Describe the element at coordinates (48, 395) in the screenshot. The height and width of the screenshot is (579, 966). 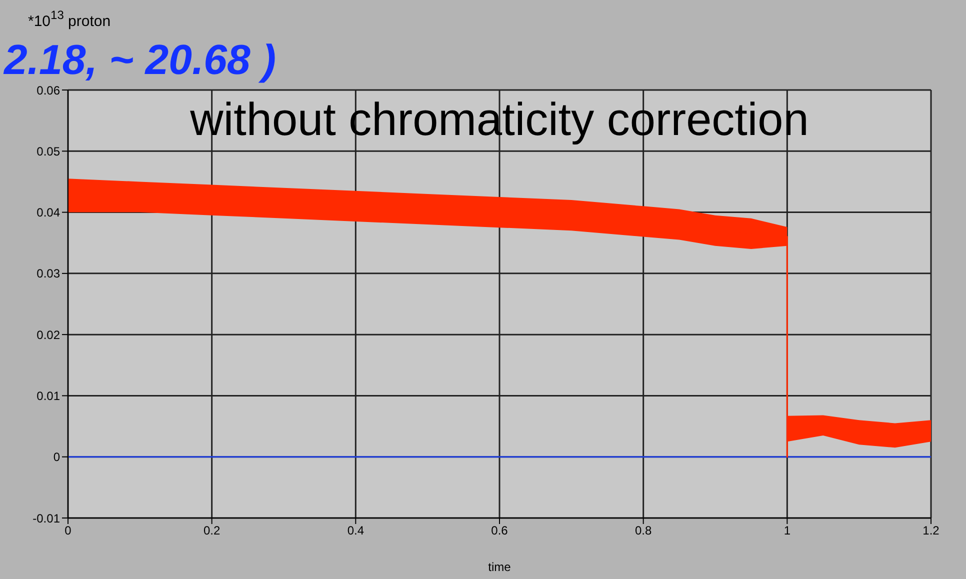
I see `y-tick-label: 0.01` at that location.